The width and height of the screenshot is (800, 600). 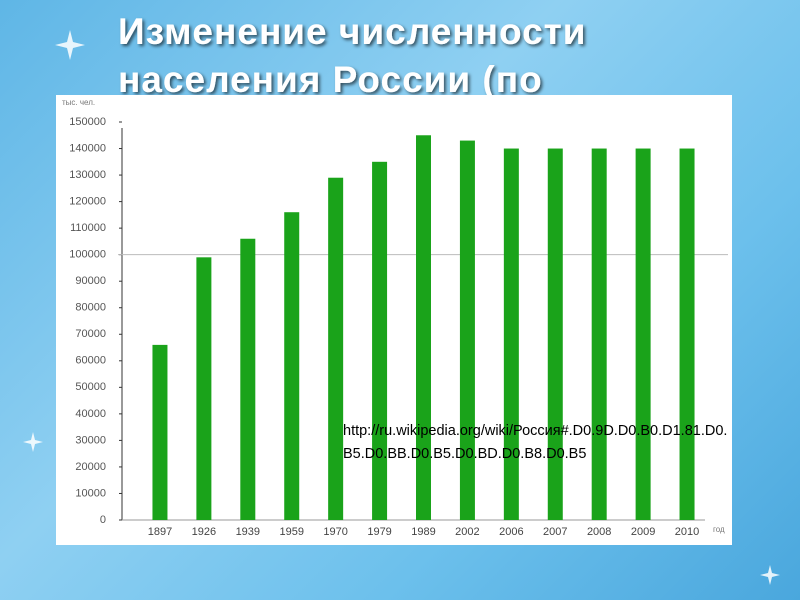 What do you see at coordinates (90, 308) in the screenshot?
I see `y-tick-label: 80000` at bounding box center [90, 308].